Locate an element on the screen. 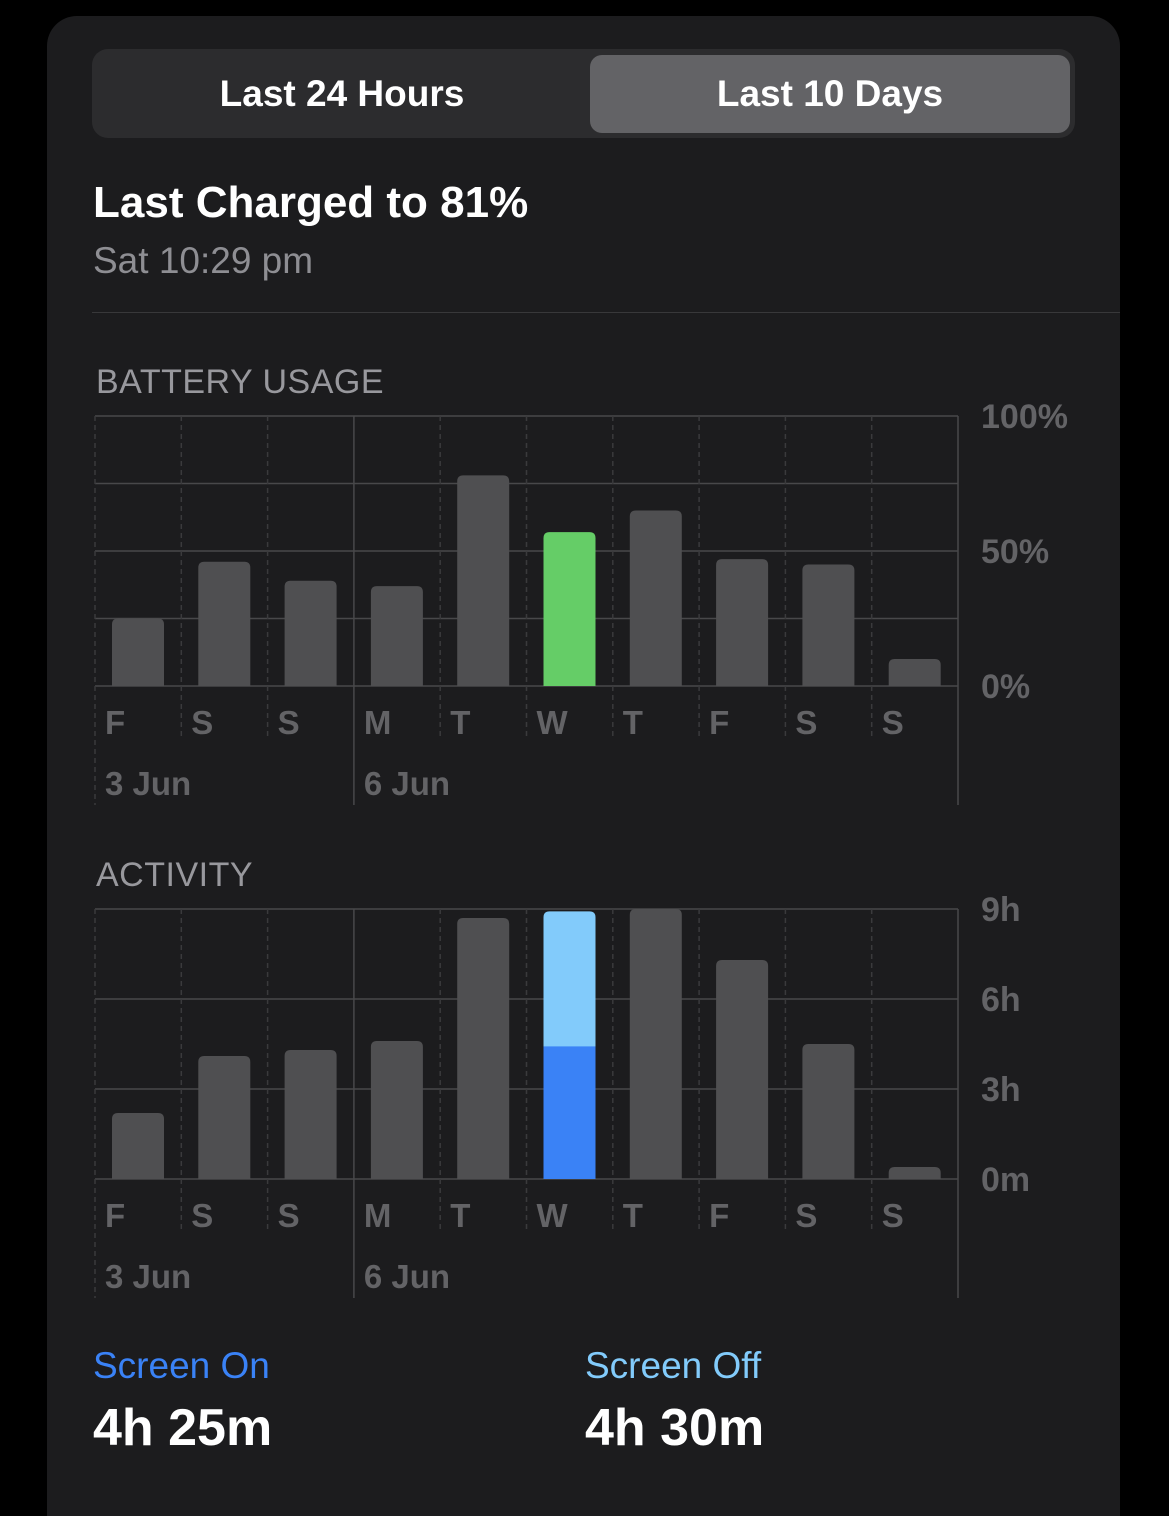 The image size is (1169, 1516). activity-heading: ACTIVITY is located at coordinates (175, 875).